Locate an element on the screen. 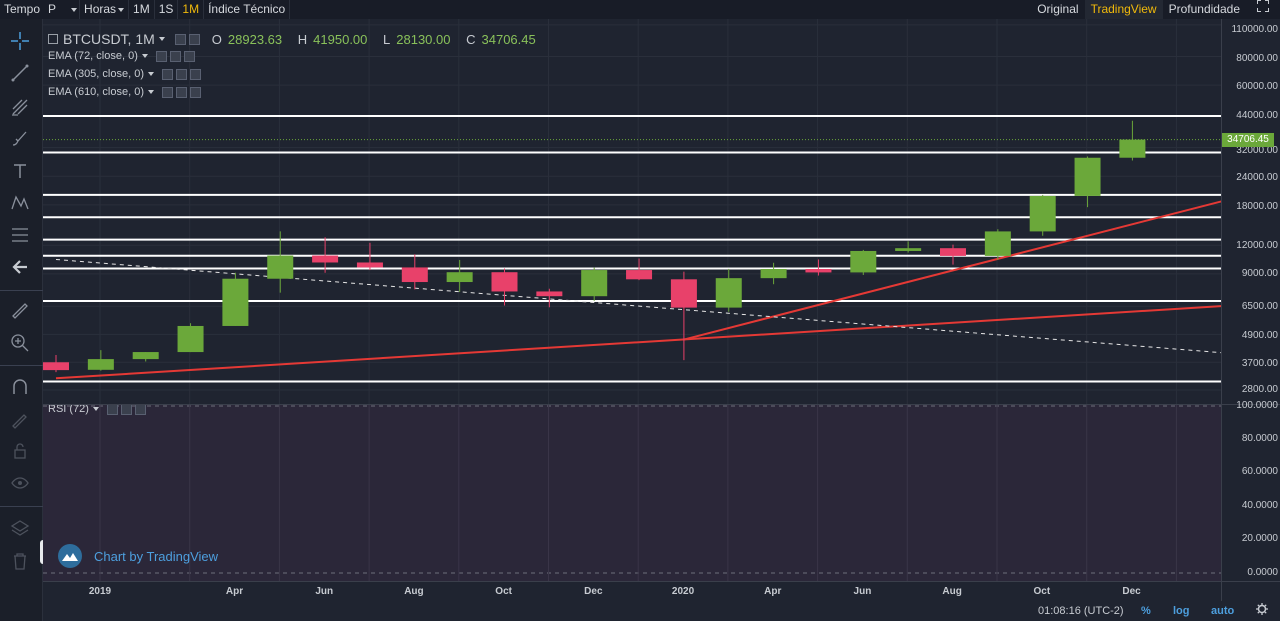 This screenshot has width=1280, height=621. price-tick: 4900.00 is located at coordinates (1259, 335).